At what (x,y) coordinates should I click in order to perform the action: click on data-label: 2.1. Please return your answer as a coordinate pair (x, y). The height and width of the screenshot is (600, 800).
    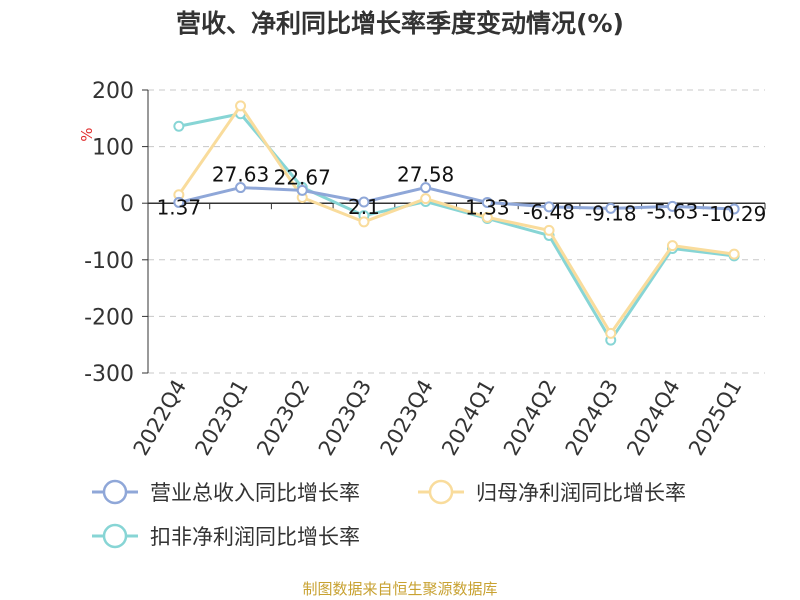
    Looking at the image, I should click on (364, 207).